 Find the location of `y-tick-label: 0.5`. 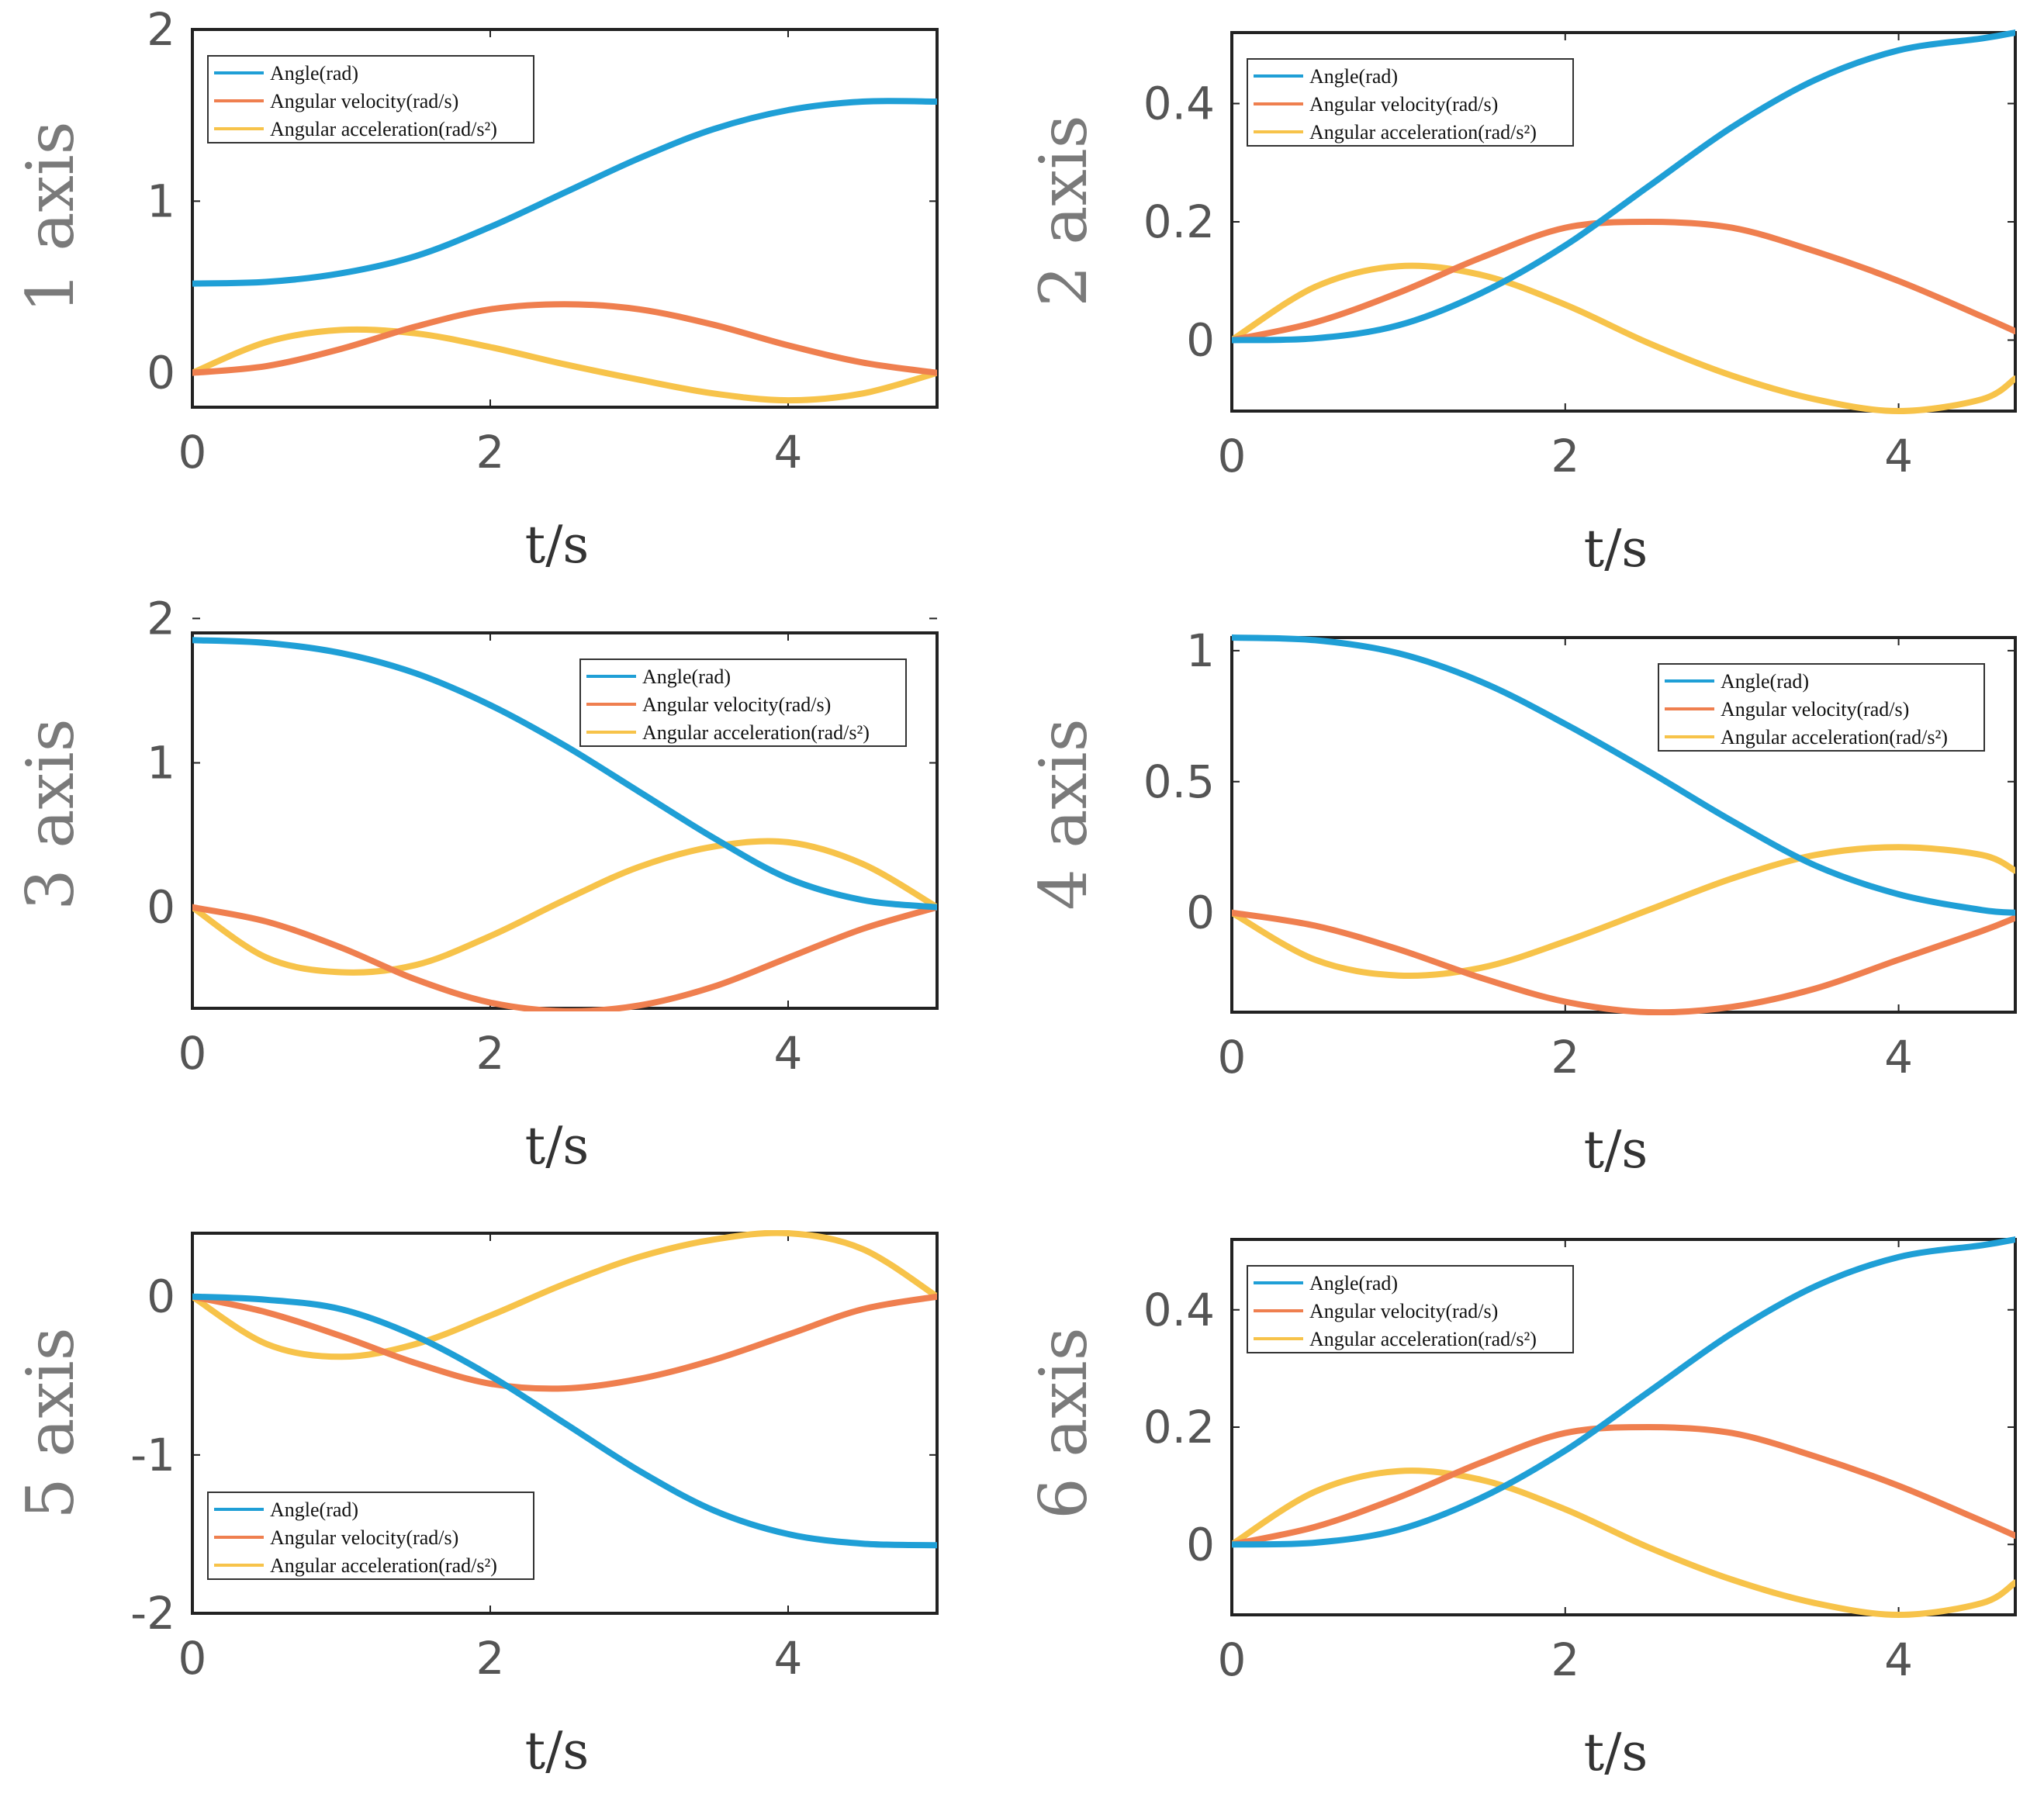

y-tick-label: 0.5 is located at coordinates (1179, 781).